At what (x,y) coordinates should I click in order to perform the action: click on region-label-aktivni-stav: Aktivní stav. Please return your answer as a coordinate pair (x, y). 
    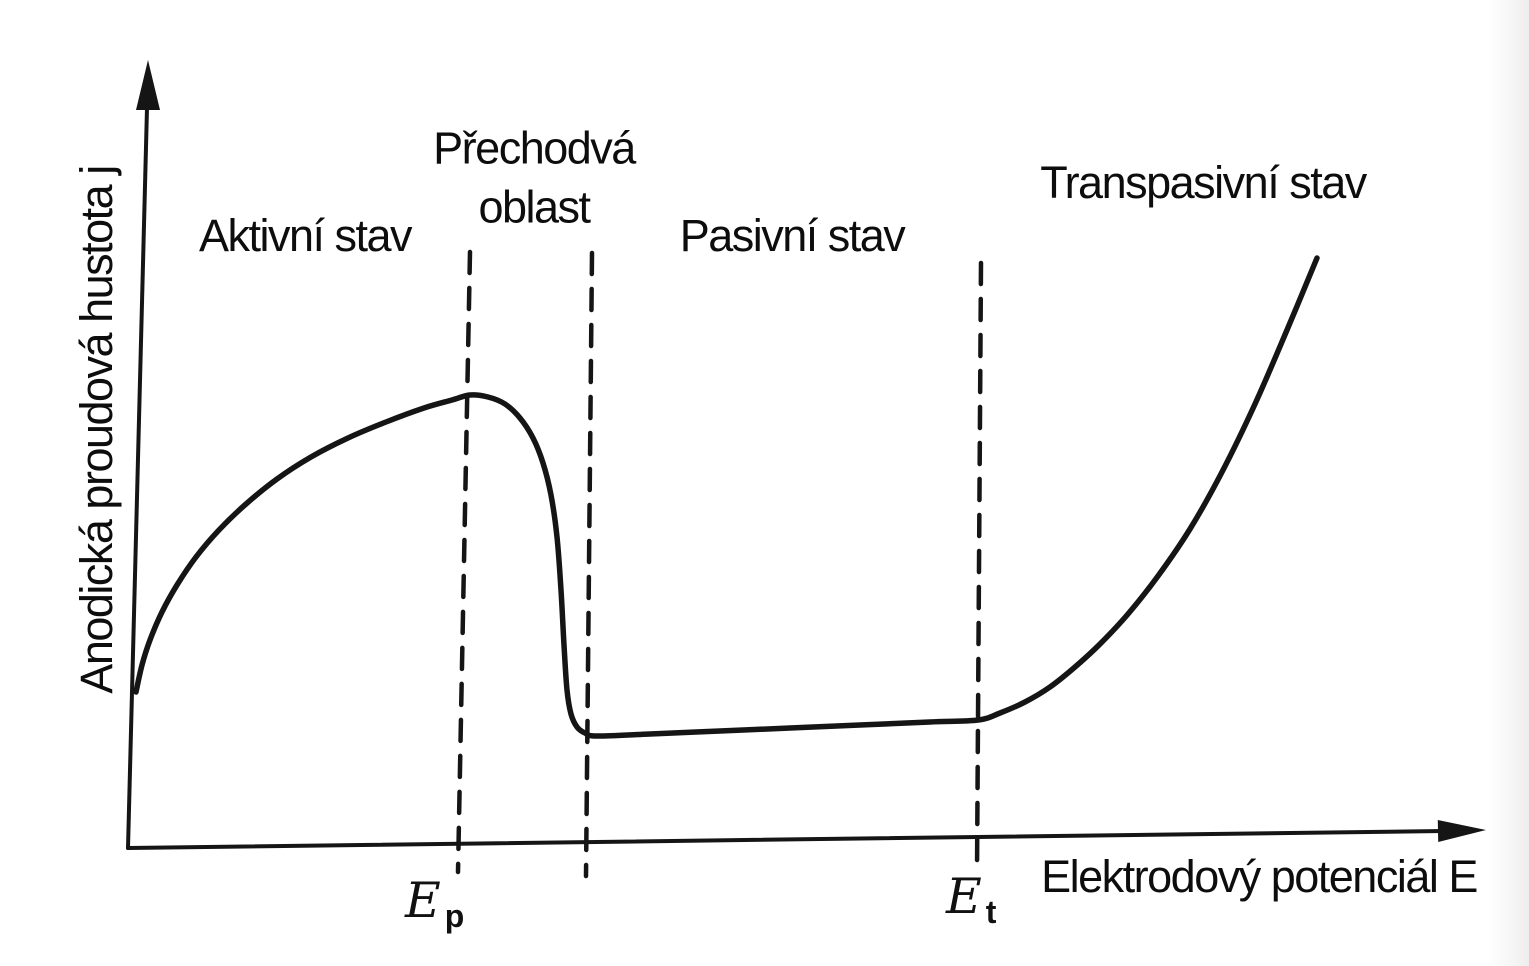
    Looking at the image, I should click on (305, 235).